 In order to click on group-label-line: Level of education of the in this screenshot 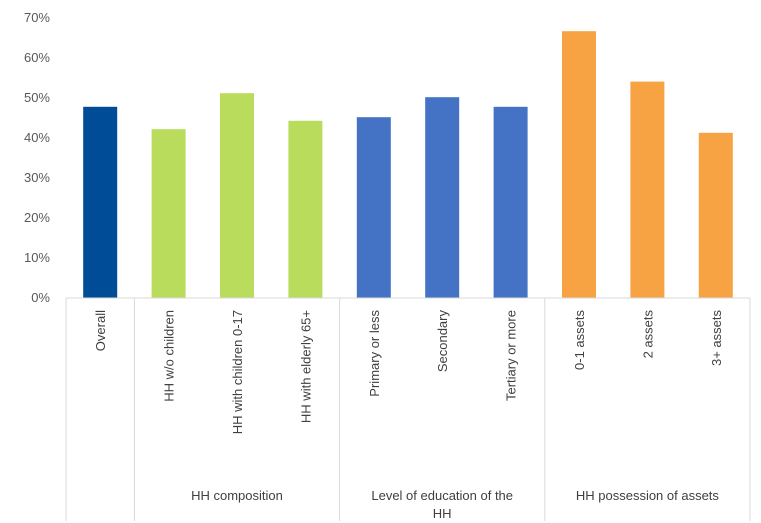, I will do `click(442, 495)`.